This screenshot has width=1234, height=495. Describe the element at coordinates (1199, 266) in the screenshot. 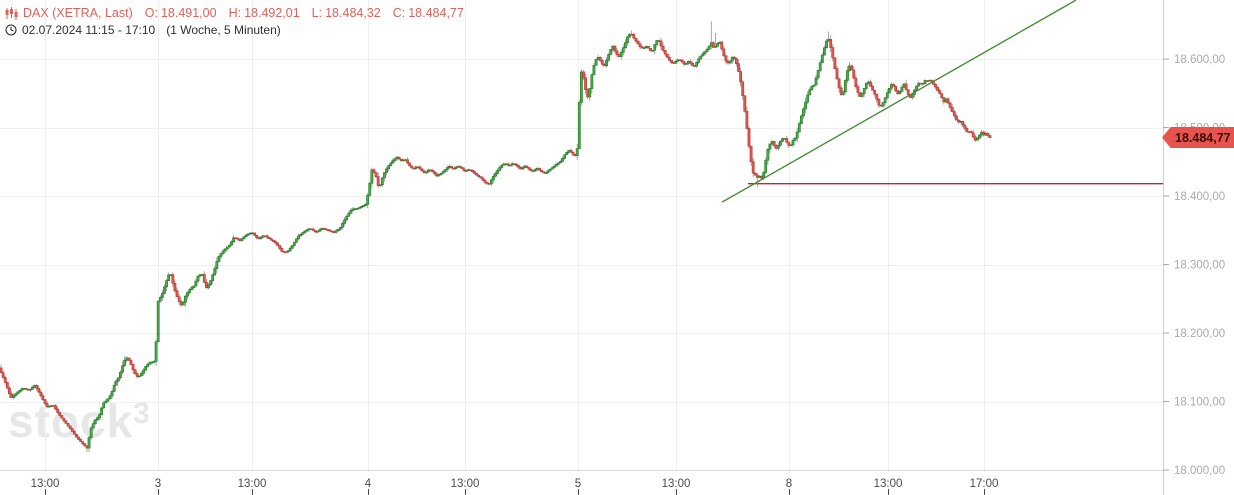

I see `y-axis-label: 18.300,00` at that location.